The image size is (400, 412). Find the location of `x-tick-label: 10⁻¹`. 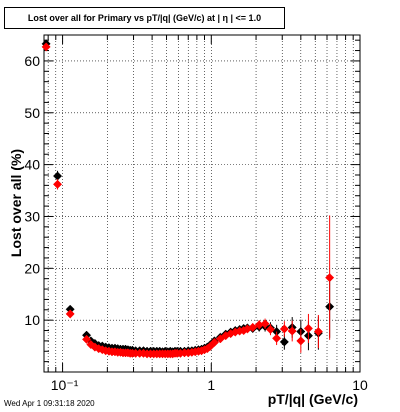

x-tick-label: 10⁻¹ is located at coordinates (65, 385).